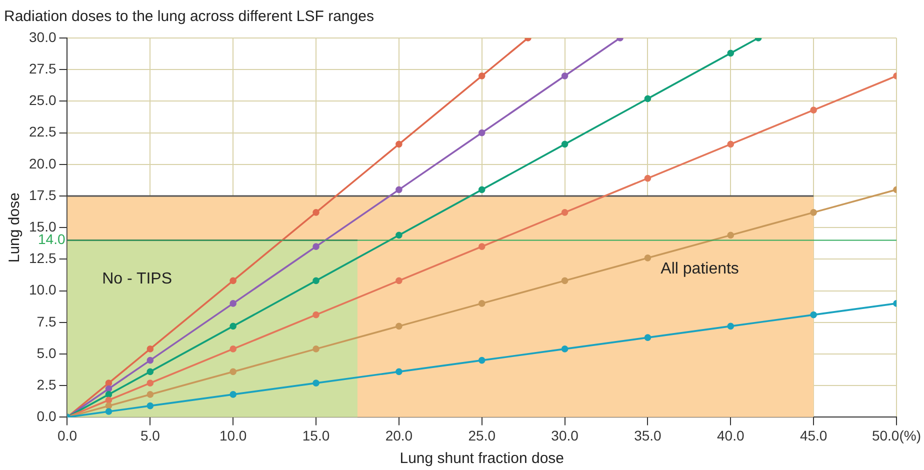 The height and width of the screenshot is (470, 924). Describe the element at coordinates (42, 100) in the screenshot. I see `y-tick-label: 25.0` at that location.